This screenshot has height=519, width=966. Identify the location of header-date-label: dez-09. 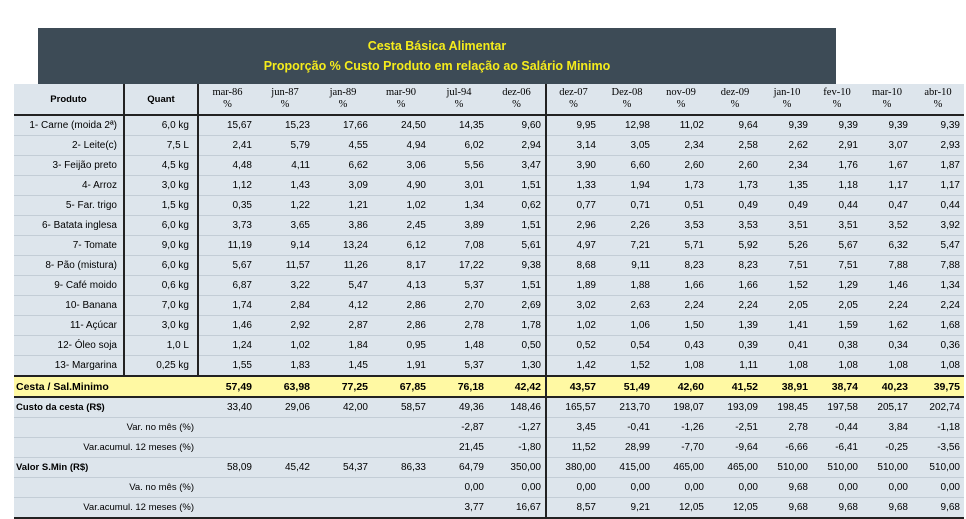
(735, 92).